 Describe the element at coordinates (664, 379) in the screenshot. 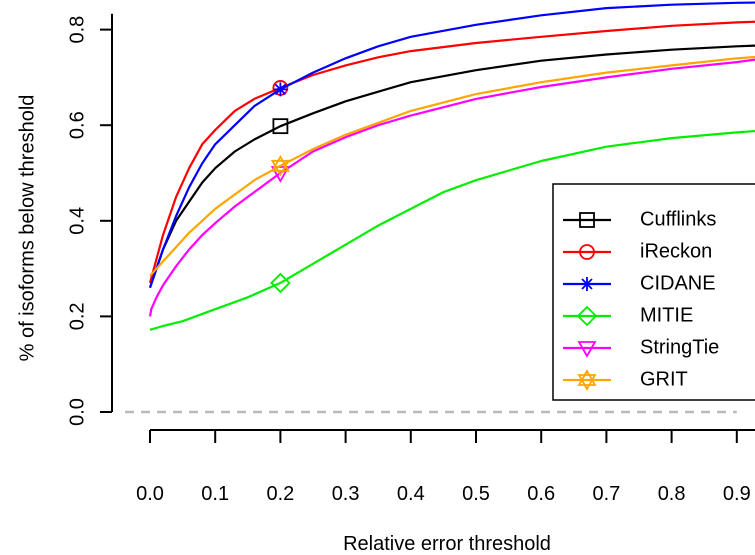

I see `legend-label: GRIT` at that location.